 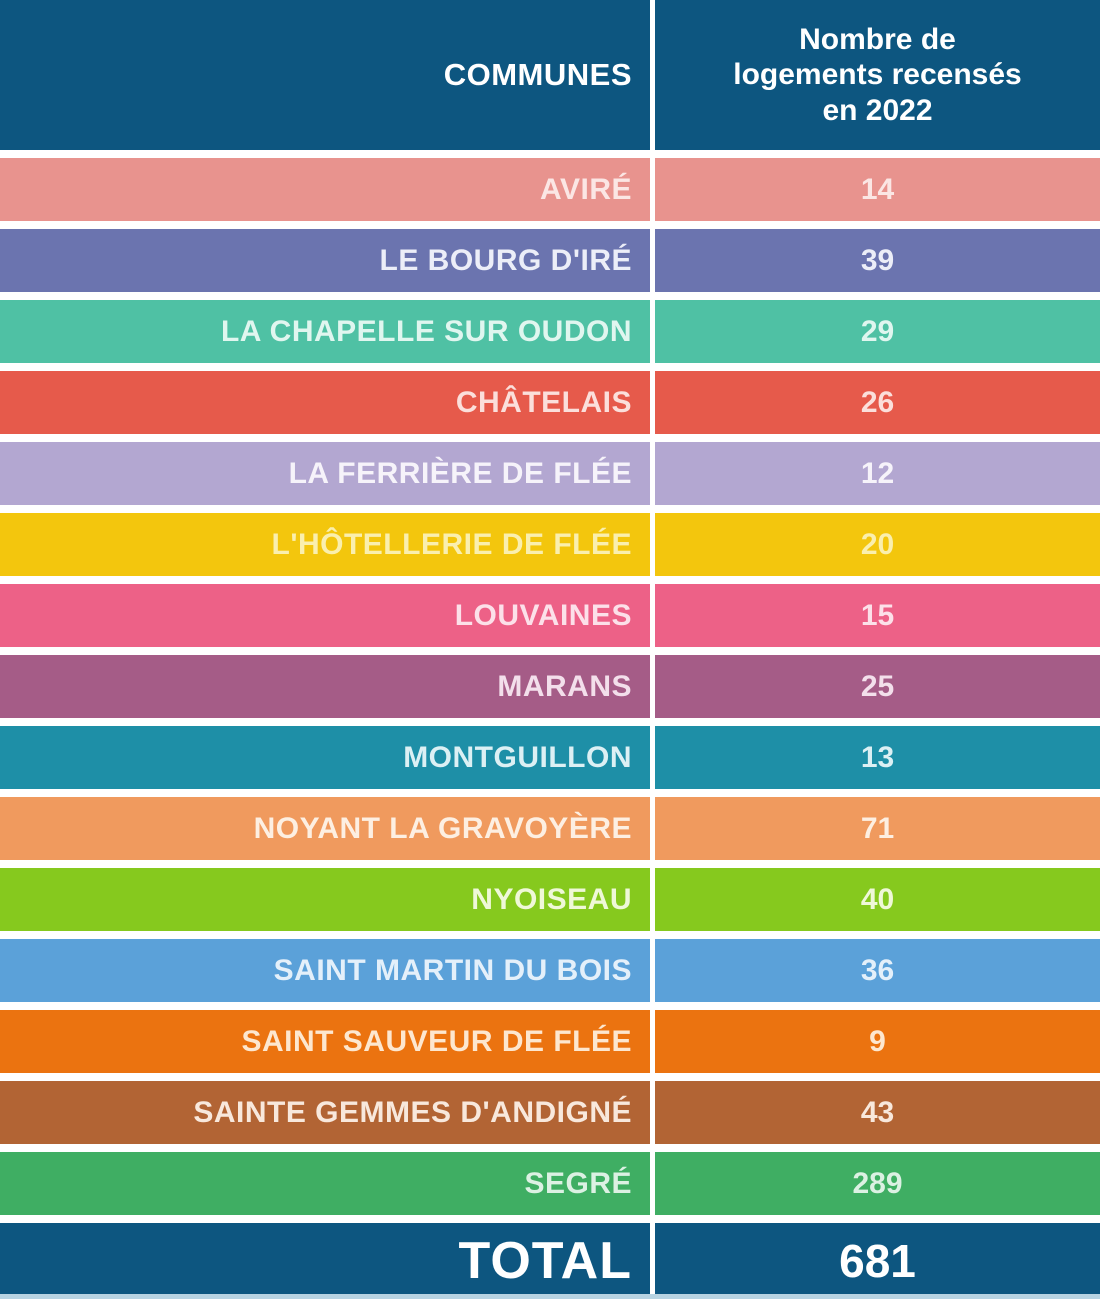 I want to click on count-value: 12, so click(x=877, y=473).